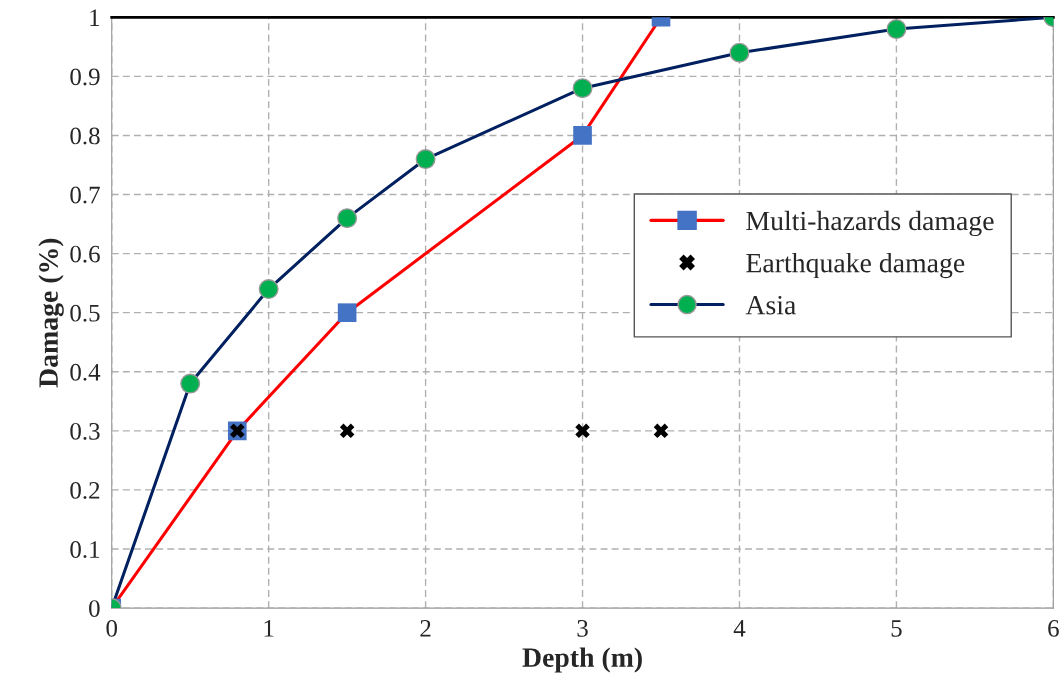 Image resolution: width=1064 pixels, height=691 pixels. What do you see at coordinates (85, 136) in the screenshot?
I see `y-tick-label: 0.8` at bounding box center [85, 136].